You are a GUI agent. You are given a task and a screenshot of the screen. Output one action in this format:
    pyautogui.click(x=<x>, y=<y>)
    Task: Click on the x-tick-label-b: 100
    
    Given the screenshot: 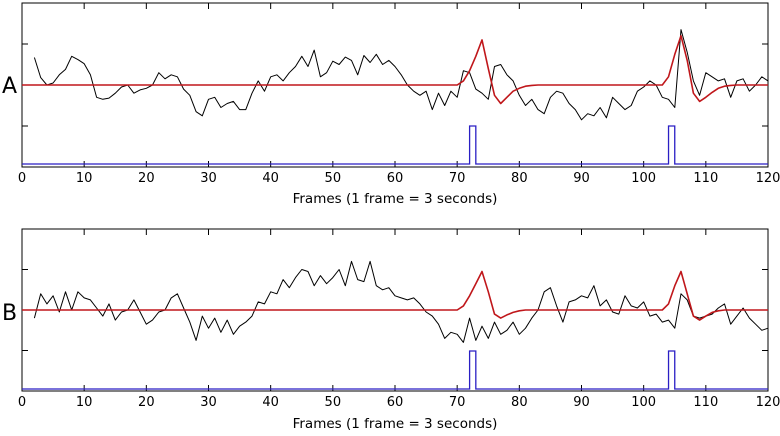 What is the action you would take?
    pyautogui.click(x=643, y=402)
    